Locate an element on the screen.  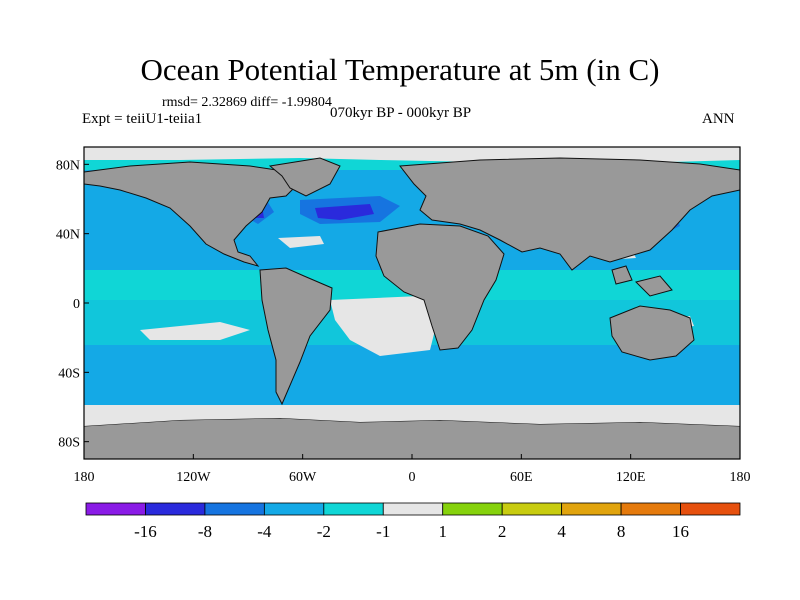
colorbar-label: -4 is located at coordinates (264, 531).